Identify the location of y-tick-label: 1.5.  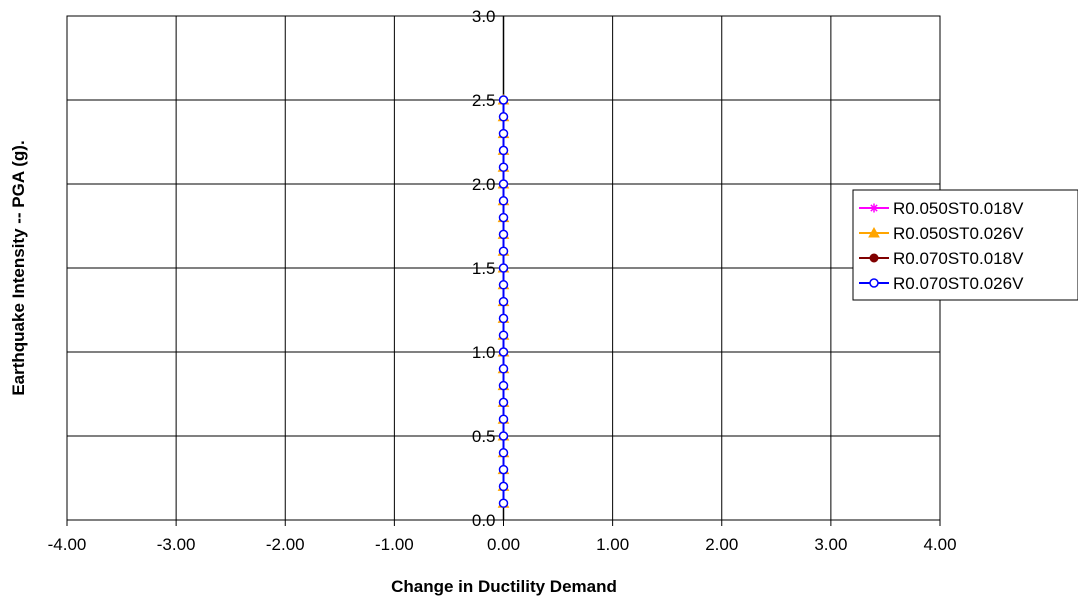
(484, 268).